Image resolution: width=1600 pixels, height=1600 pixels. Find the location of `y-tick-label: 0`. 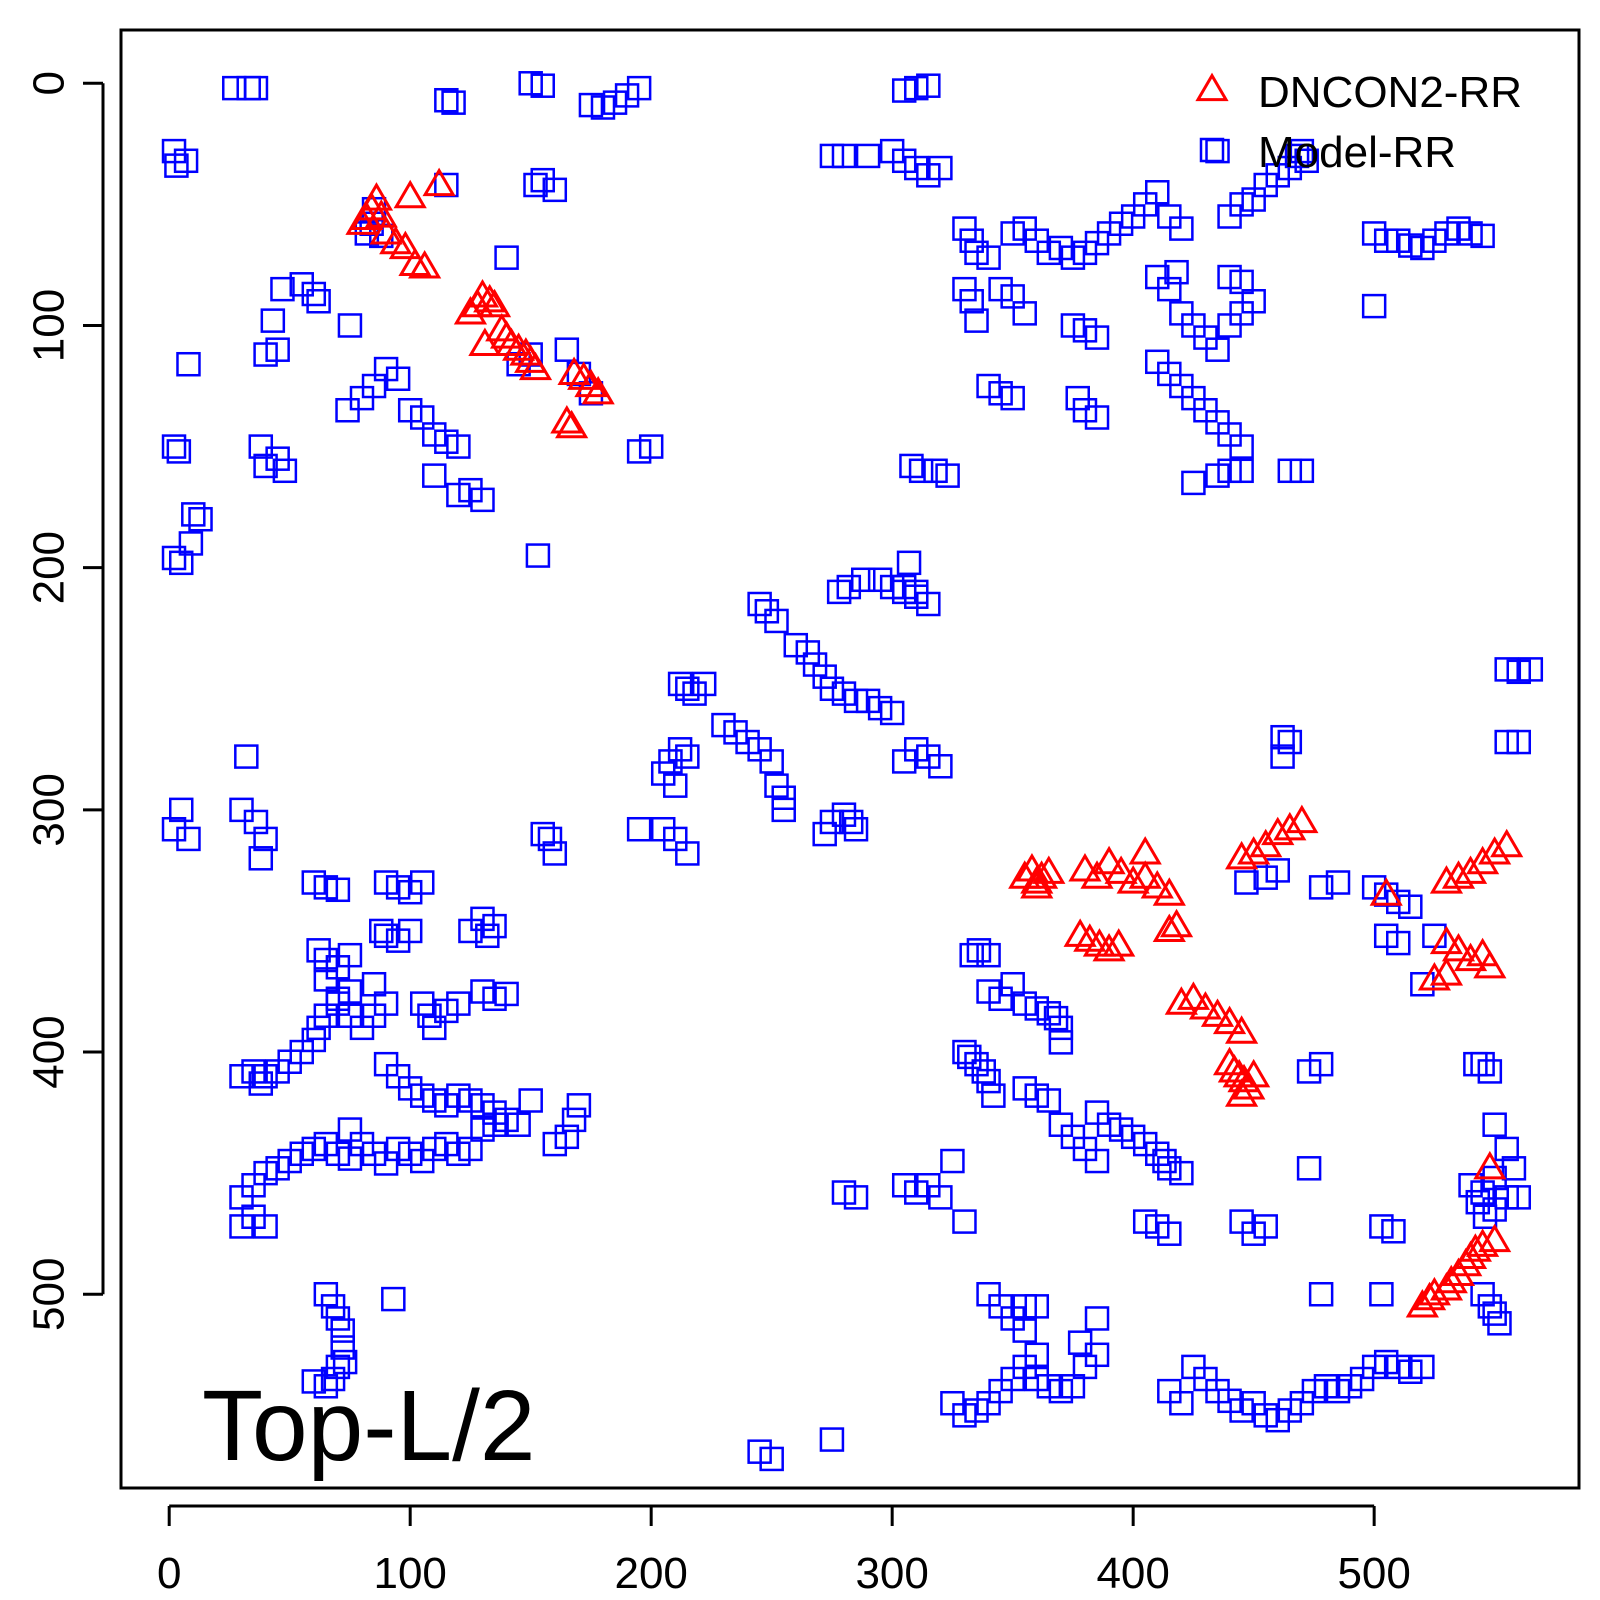

y-tick-label: 0 is located at coordinates (49, 83).